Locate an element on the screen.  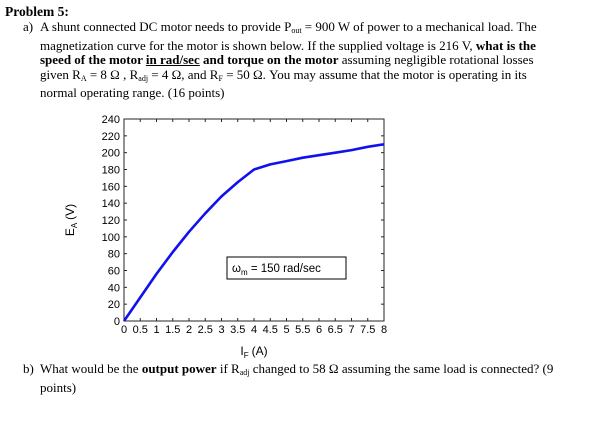
x-tick-label: 5 is located at coordinates (286, 330).